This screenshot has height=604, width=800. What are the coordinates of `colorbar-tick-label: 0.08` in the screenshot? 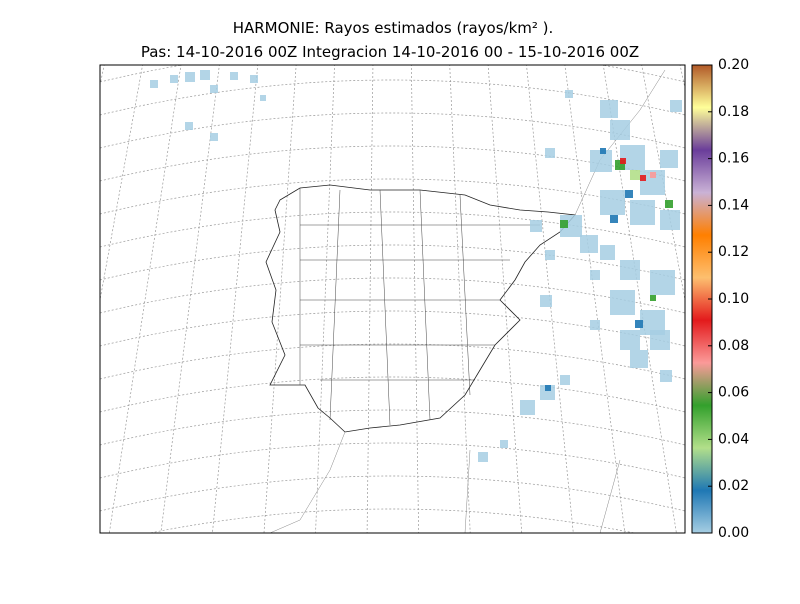 It's located at (733, 346).